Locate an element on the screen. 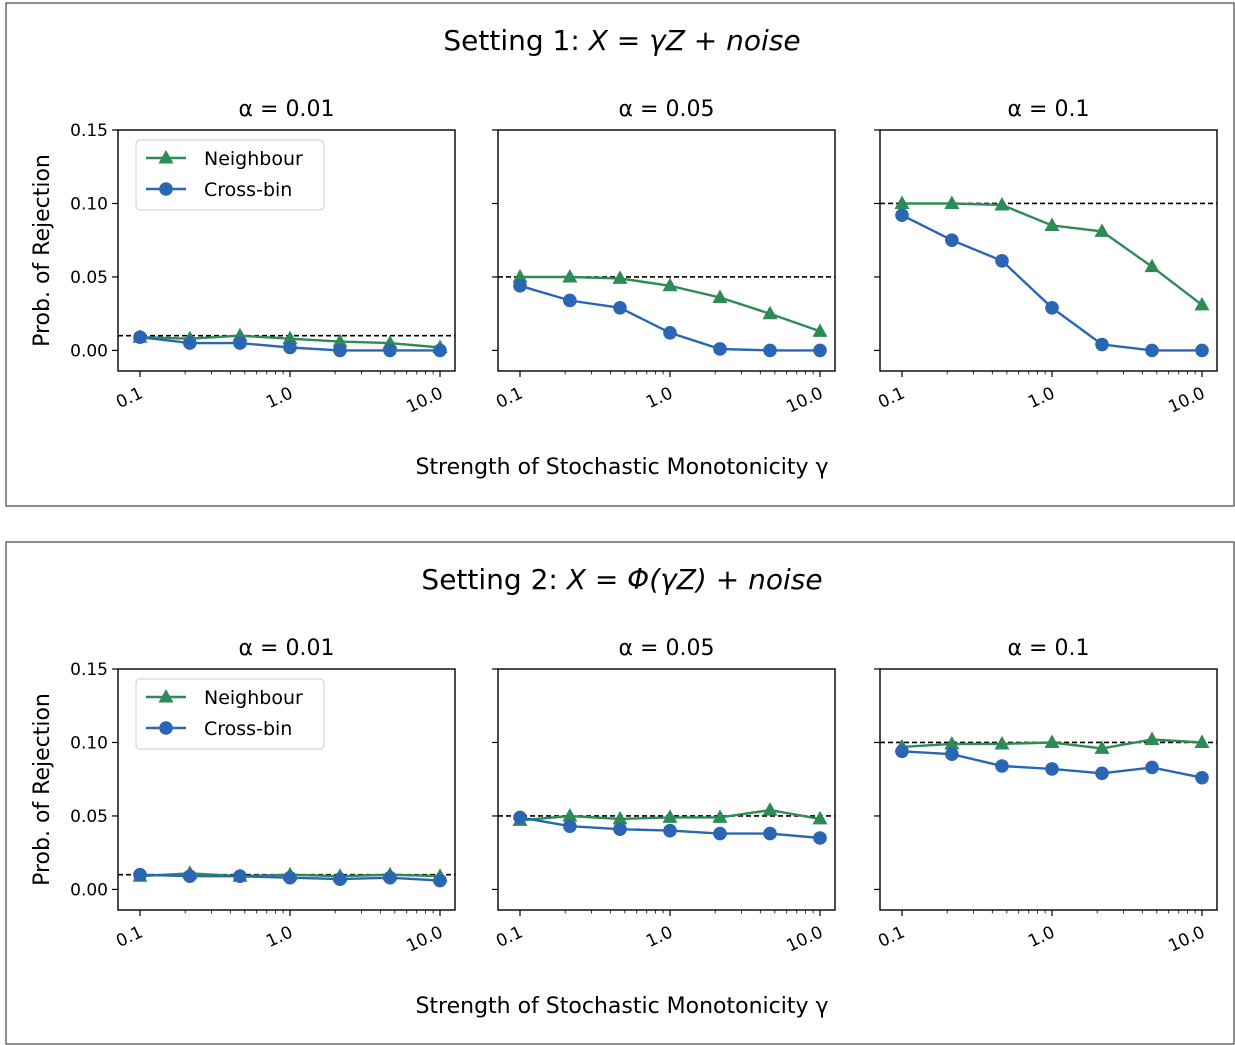  setting-1-title: Setting 1: X = γZ + noise is located at coordinates (621, 40).